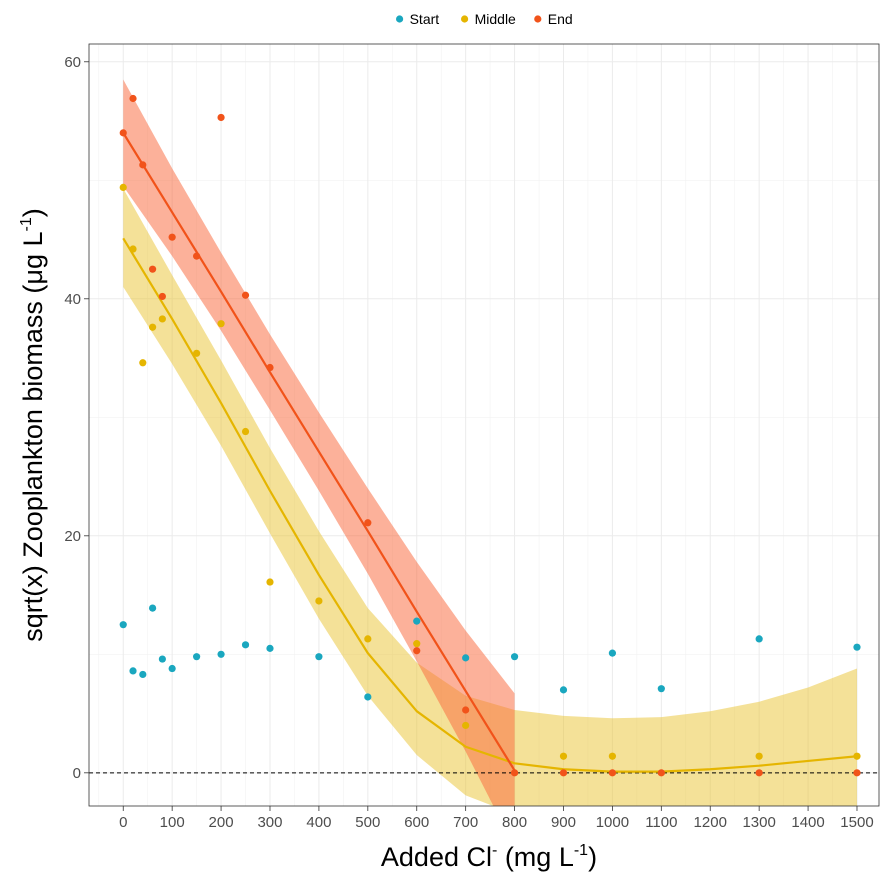  I want to click on x-tick-label: 700, so click(465, 822).